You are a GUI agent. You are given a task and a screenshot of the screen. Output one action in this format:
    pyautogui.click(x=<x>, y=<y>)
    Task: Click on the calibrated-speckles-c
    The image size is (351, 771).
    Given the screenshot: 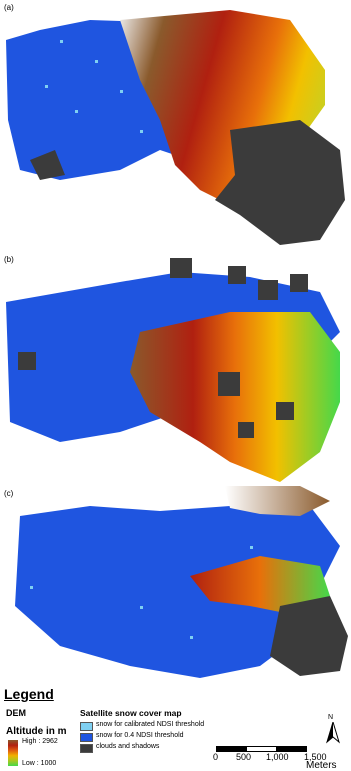 What is the action you would take?
    pyautogui.click(x=141, y=592)
    